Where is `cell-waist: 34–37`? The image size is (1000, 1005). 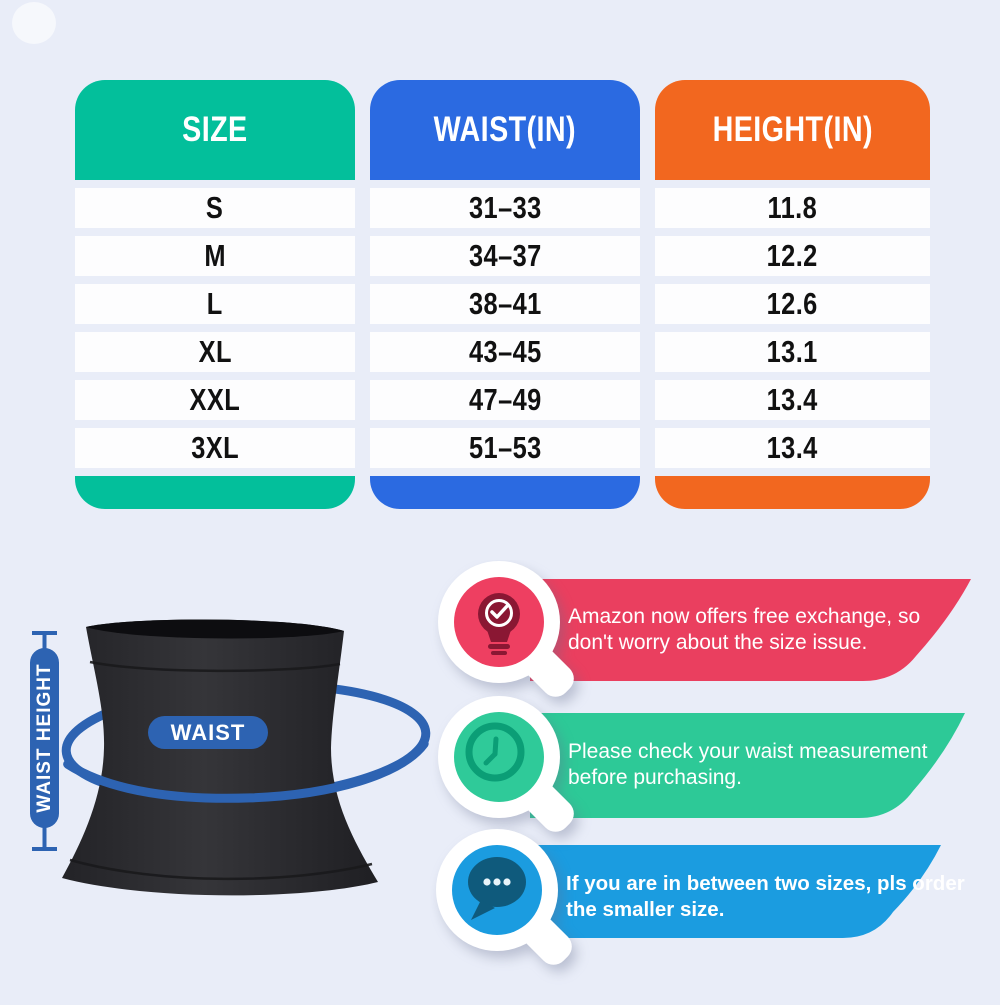
cell-waist: 34–37 is located at coordinates (505, 255).